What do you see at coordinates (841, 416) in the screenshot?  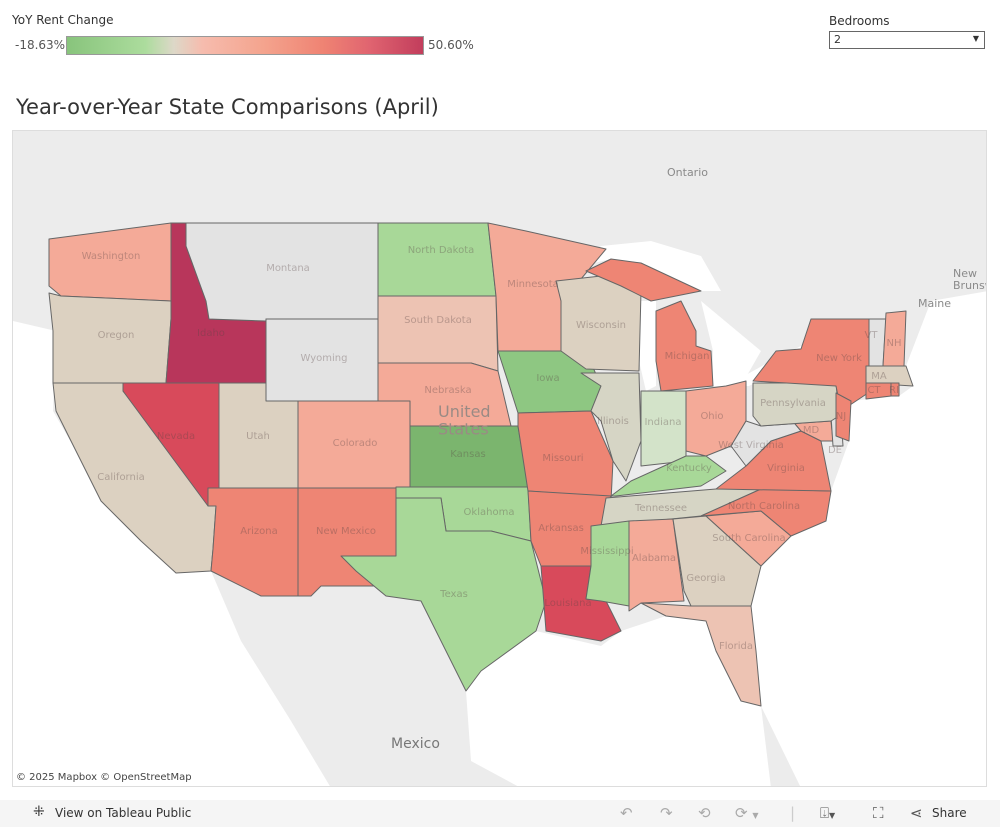 I see `state-label-nj: NJ` at bounding box center [841, 416].